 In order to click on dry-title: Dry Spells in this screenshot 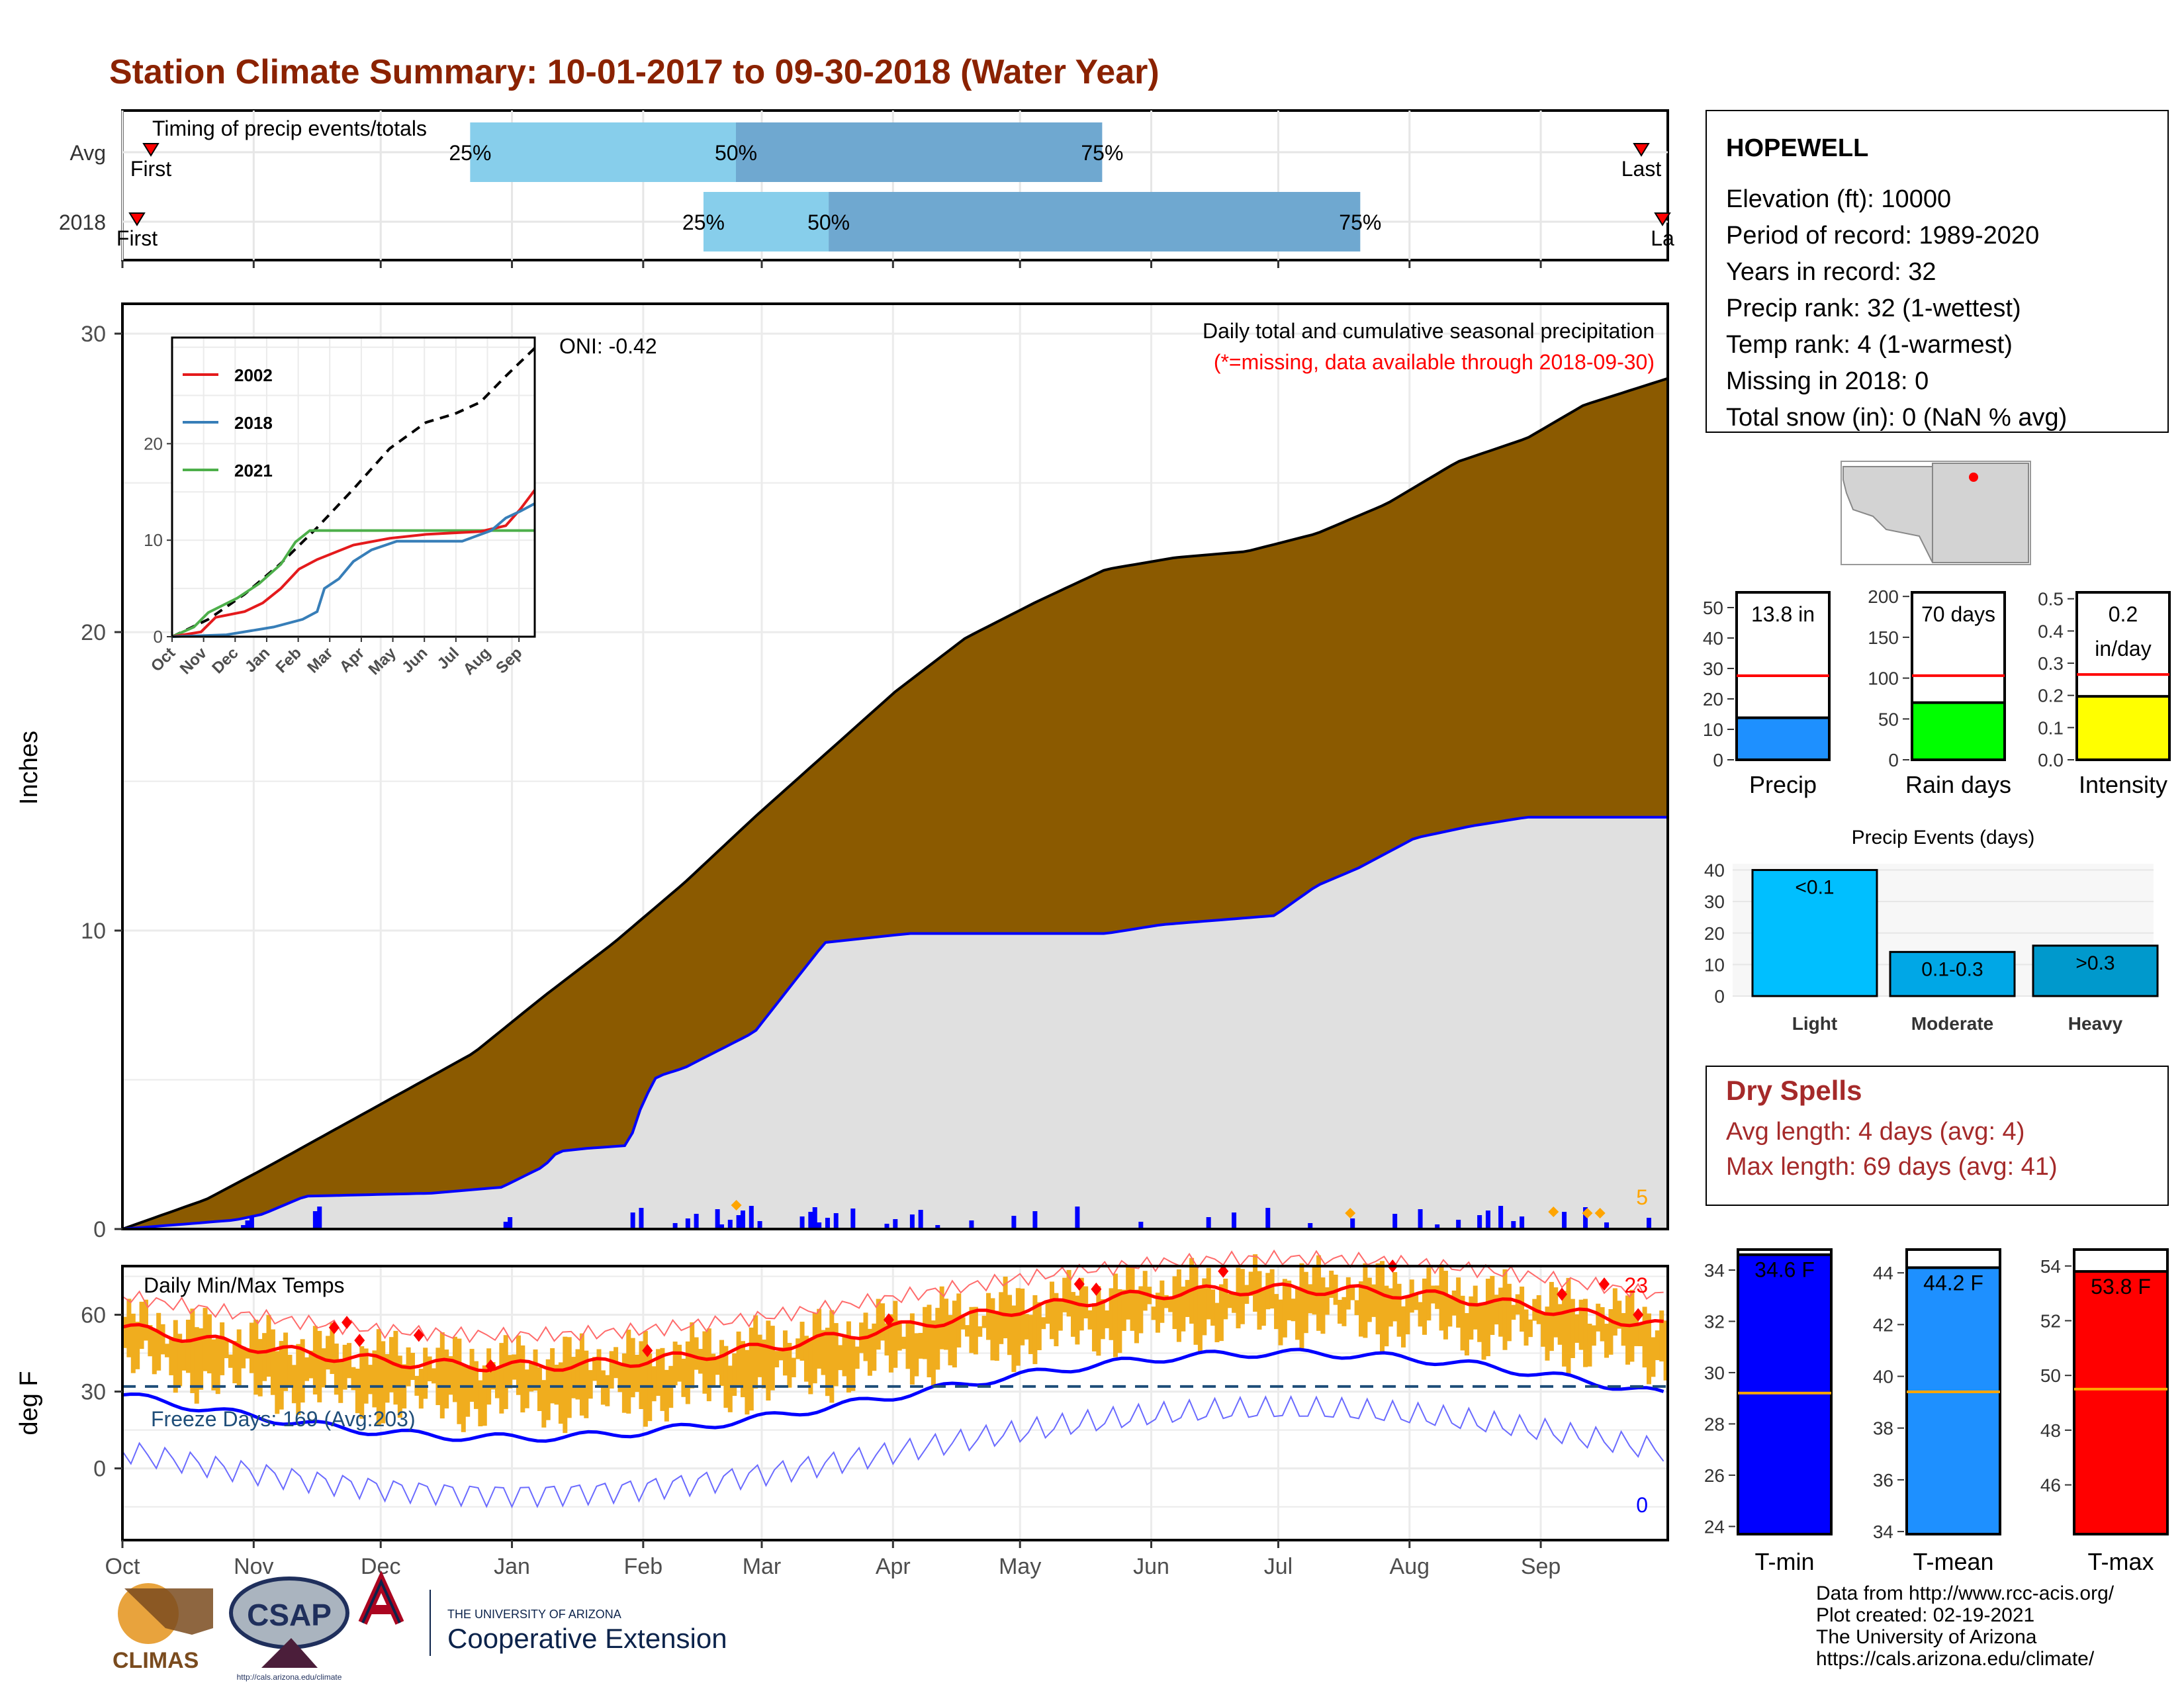, I will do `click(1794, 1090)`.